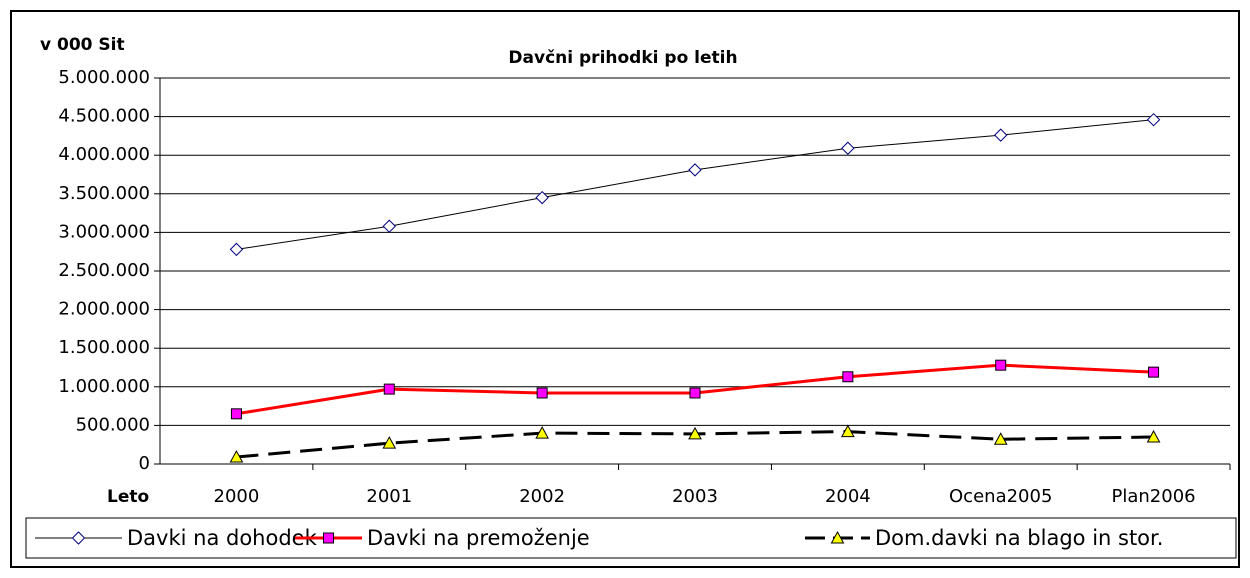 The height and width of the screenshot is (578, 1250). Describe the element at coordinates (1154, 496) in the screenshot. I see `x-tick-label: Plan2006` at that location.